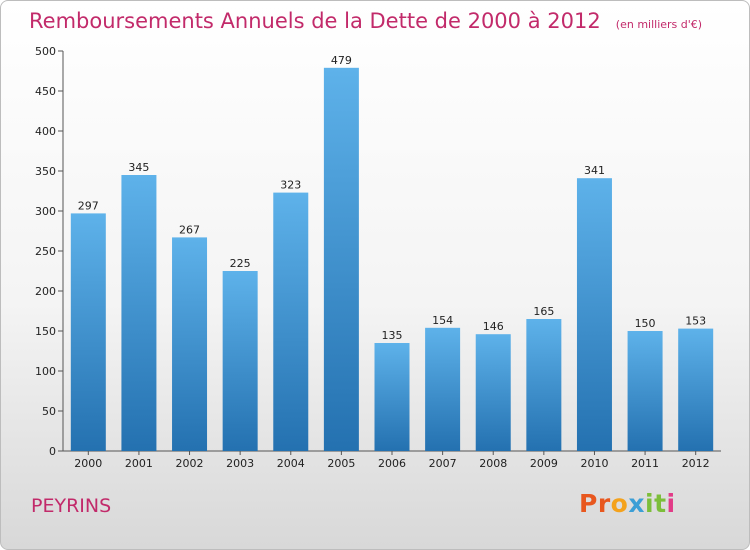 This screenshot has width=750, height=550. What do you see at coordinates (88, 463) in the screenshot?
I see `x-tick-label: 2000` at bounding box center [88, 463].